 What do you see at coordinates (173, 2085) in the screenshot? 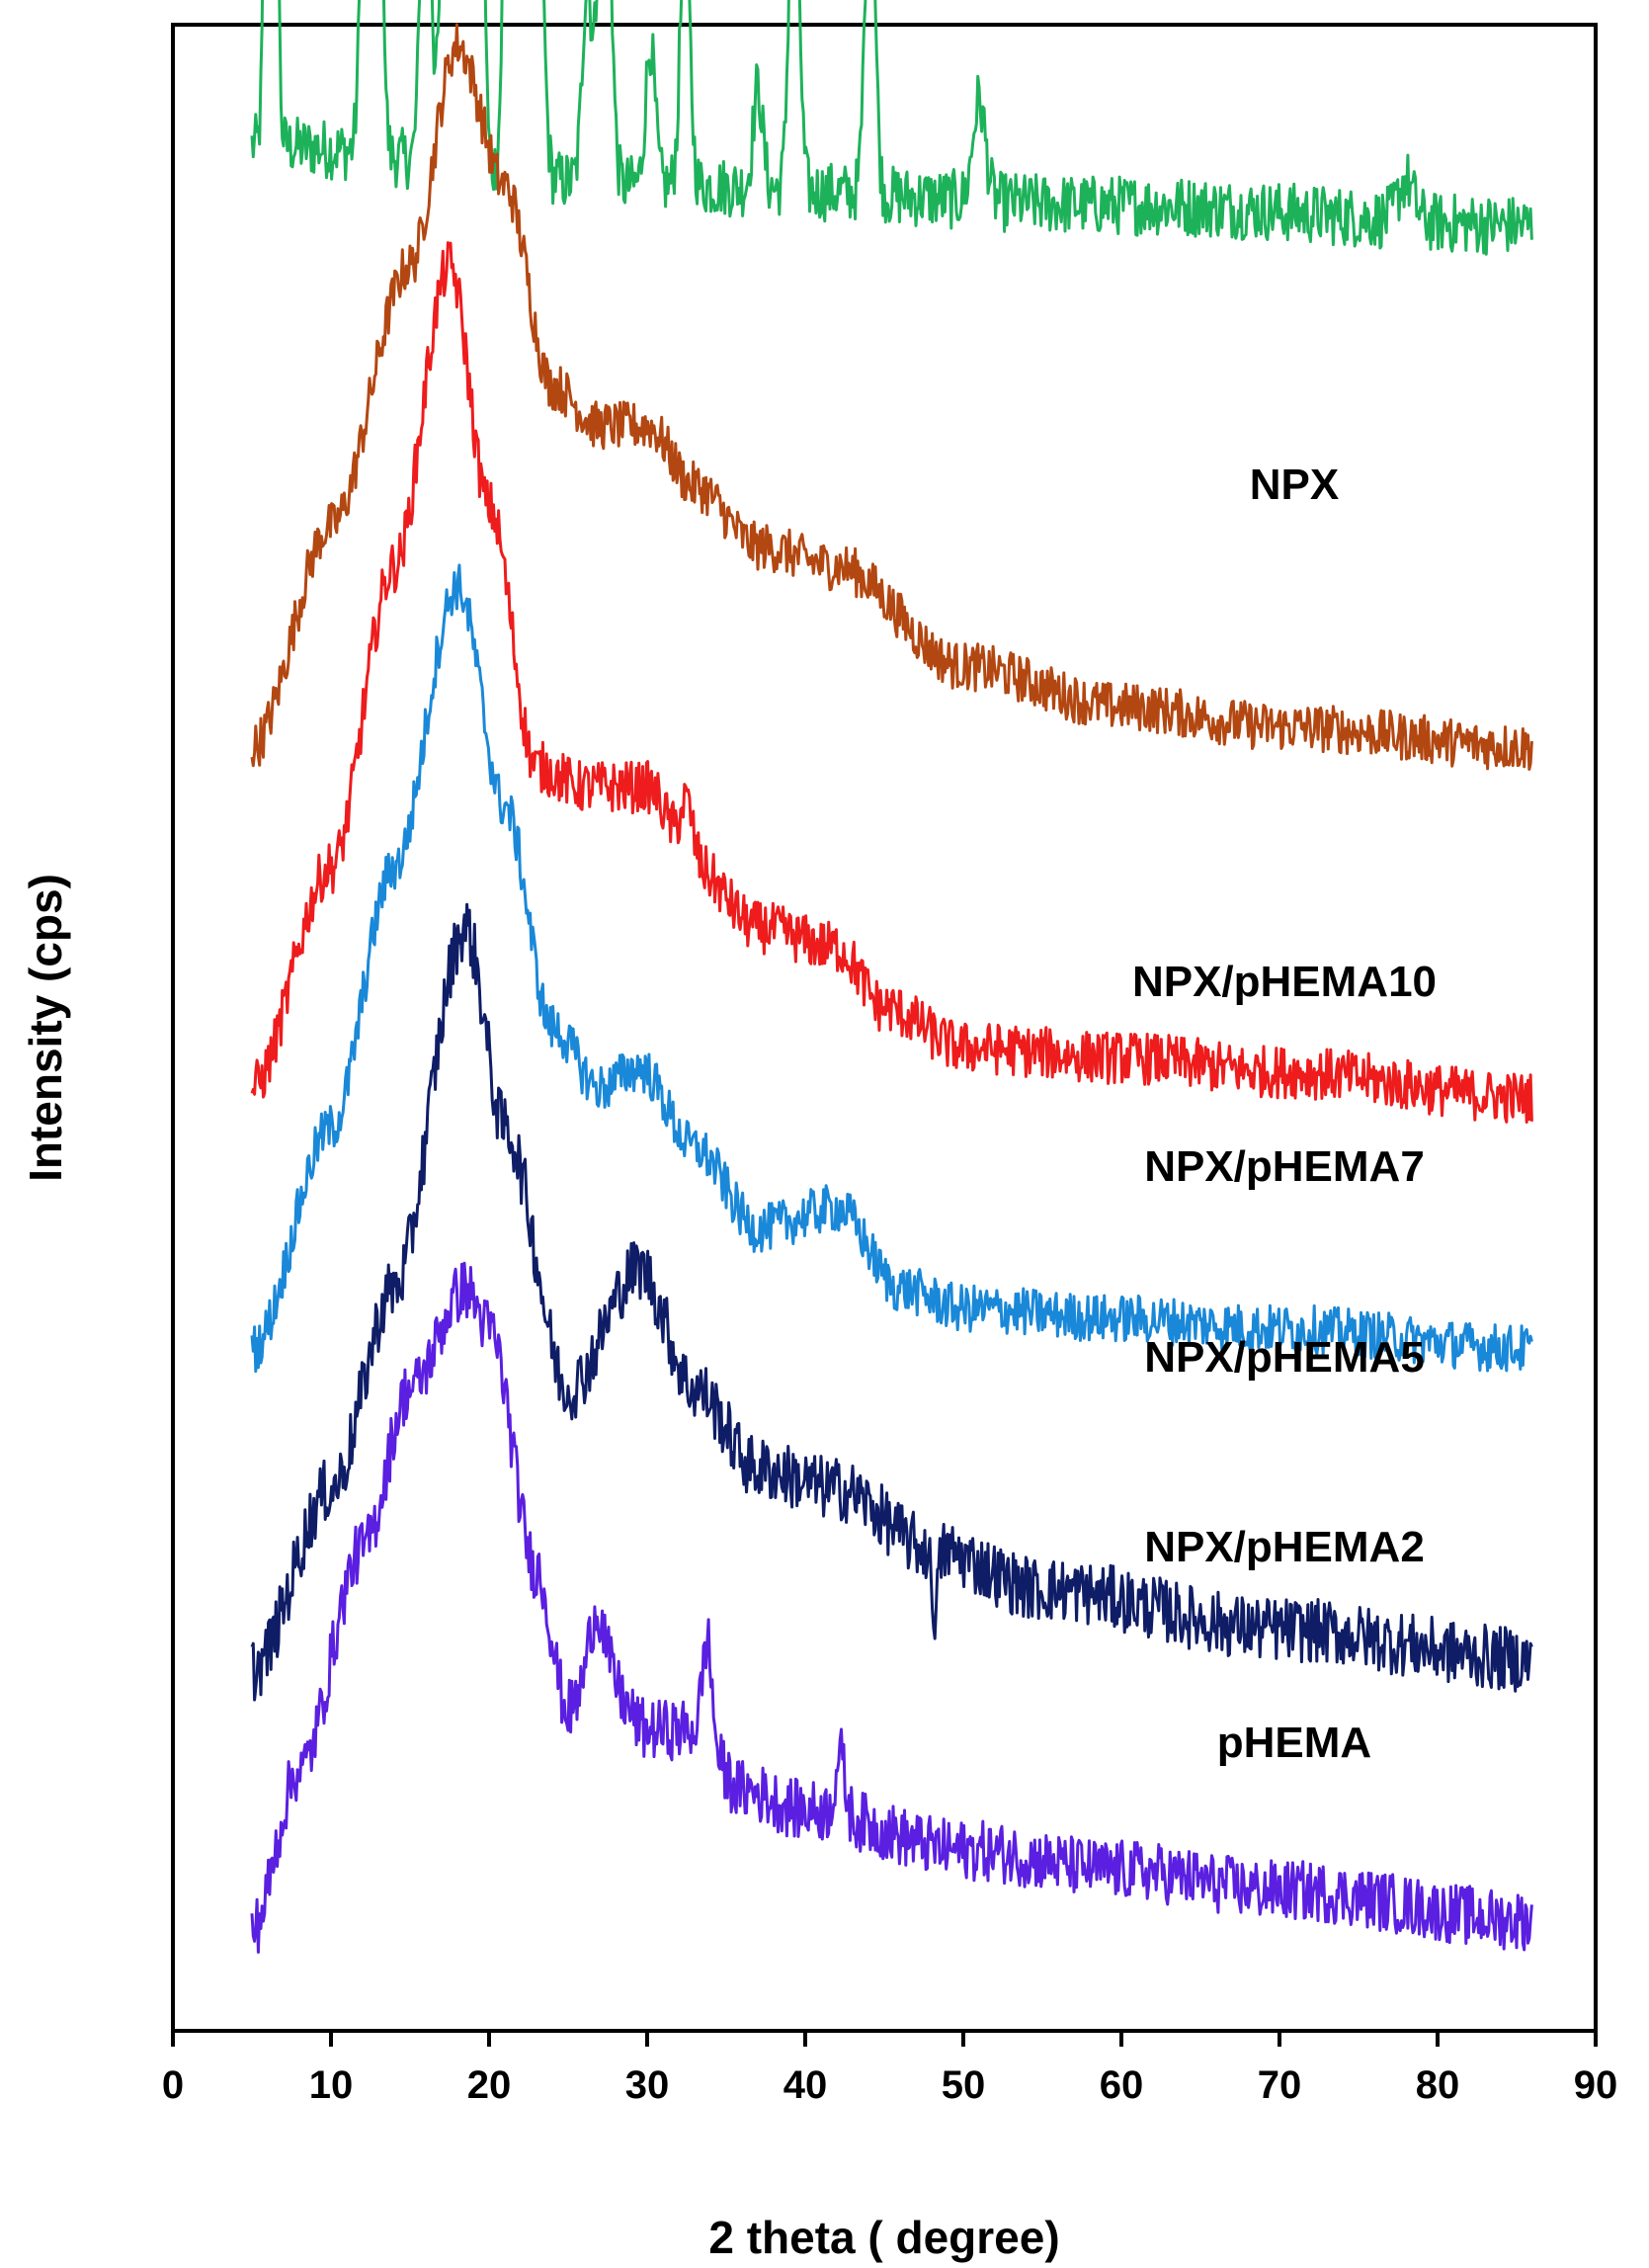
I see `x-tick-label: 0` at bounding box center [173, 2085].